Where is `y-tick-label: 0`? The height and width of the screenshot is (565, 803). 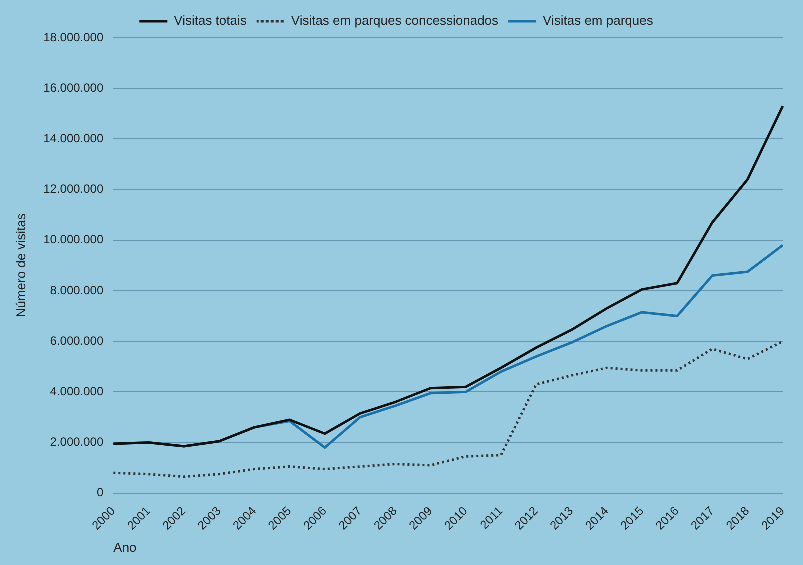 y-tick-label: 0 is located at coordinates (100, 493).